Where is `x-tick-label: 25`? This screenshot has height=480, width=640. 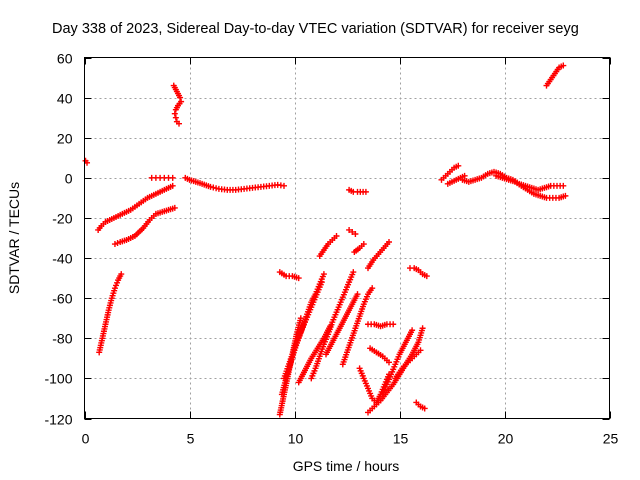 x-tick-label: 25 is located at coordinates (611, 439).